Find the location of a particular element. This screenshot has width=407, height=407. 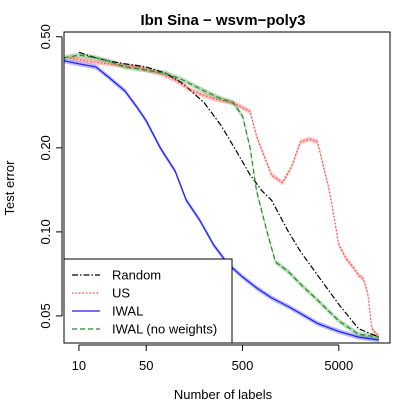

x-tick-label: 500 is located at coordinates (243, 365).